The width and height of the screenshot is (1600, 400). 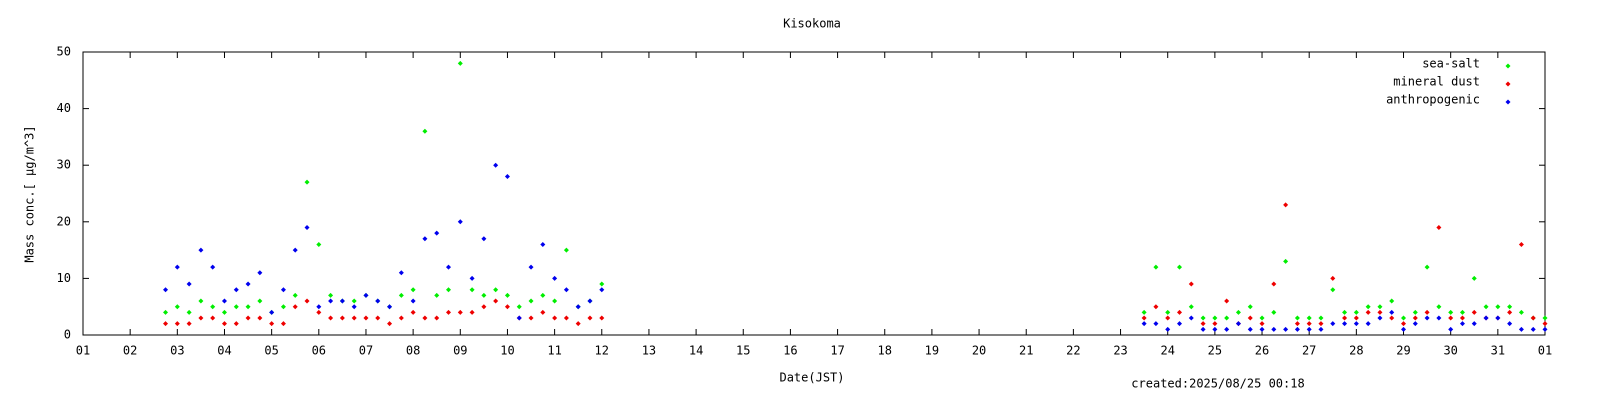 What do you see at coordinates (602, 351) in the screenshot?
I see `x-tick-label: 12` at bounding box center [602, 351].